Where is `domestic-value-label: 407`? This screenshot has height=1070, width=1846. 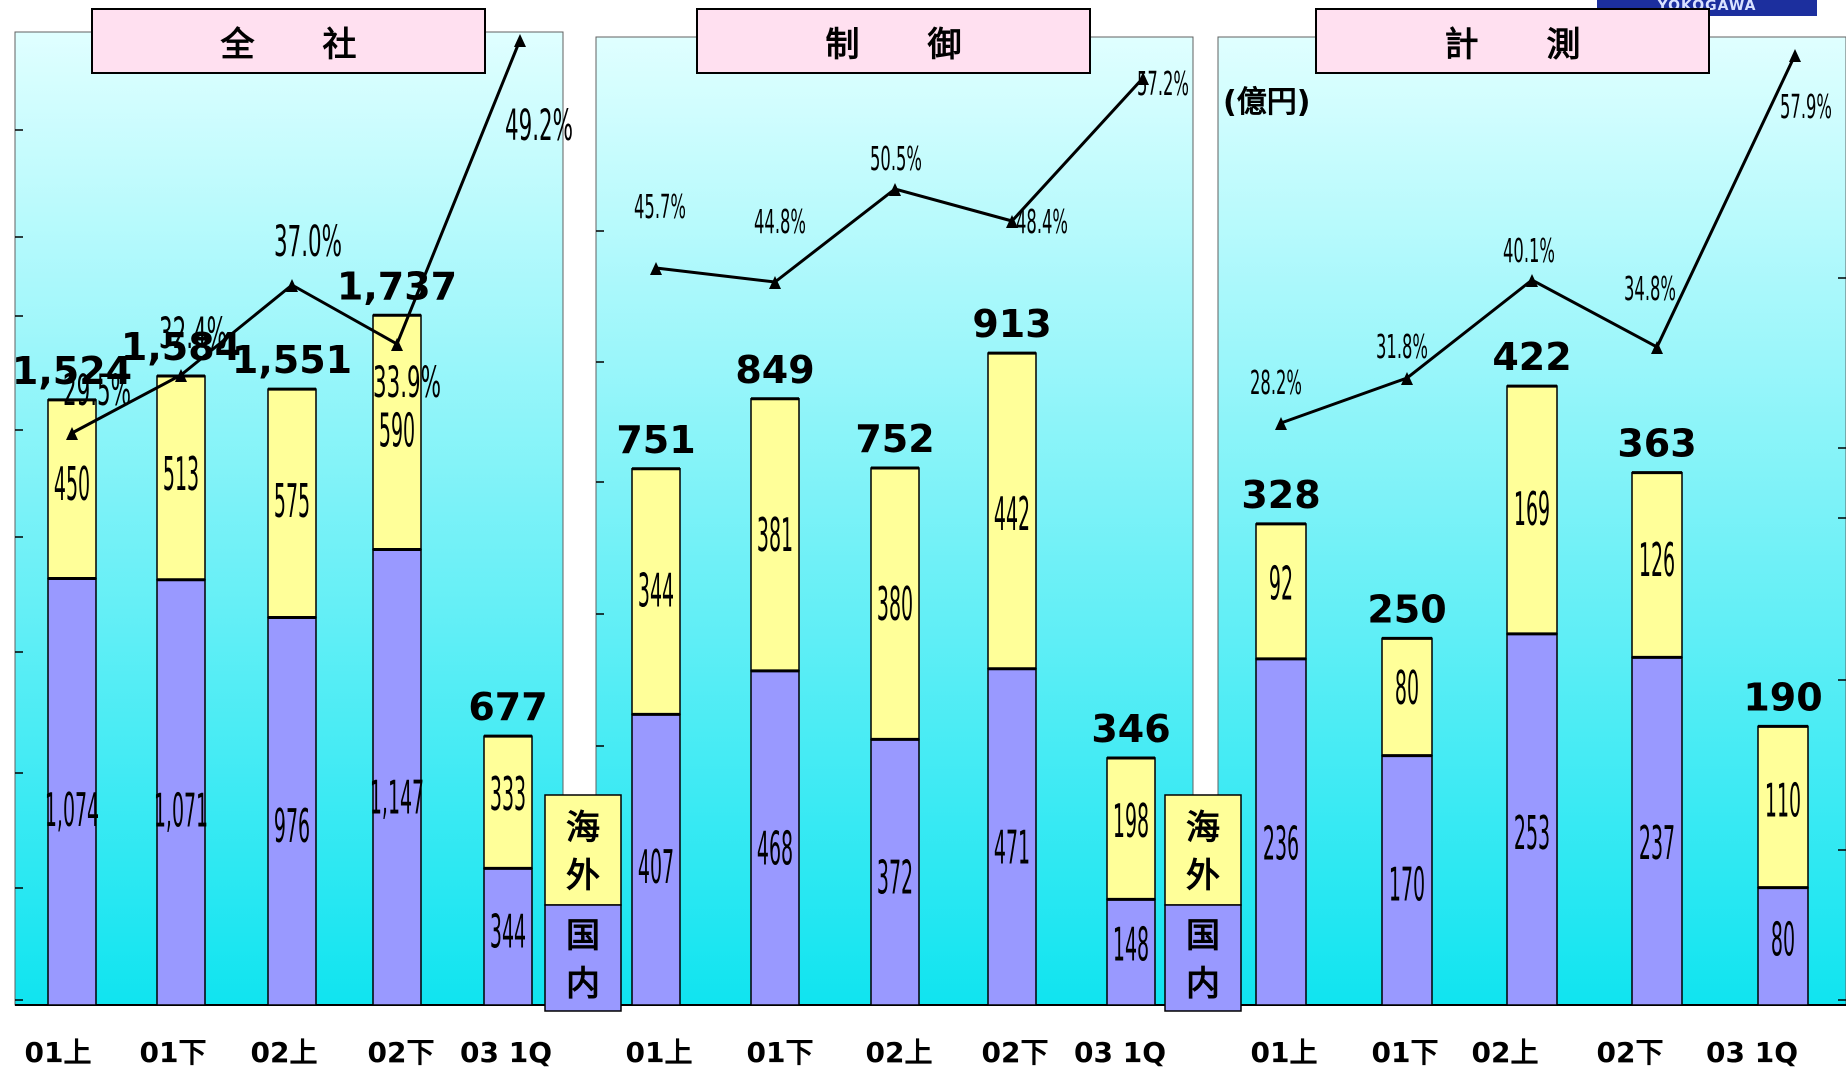
domestic-value-label: 407 is located at coordinates (656, 868).